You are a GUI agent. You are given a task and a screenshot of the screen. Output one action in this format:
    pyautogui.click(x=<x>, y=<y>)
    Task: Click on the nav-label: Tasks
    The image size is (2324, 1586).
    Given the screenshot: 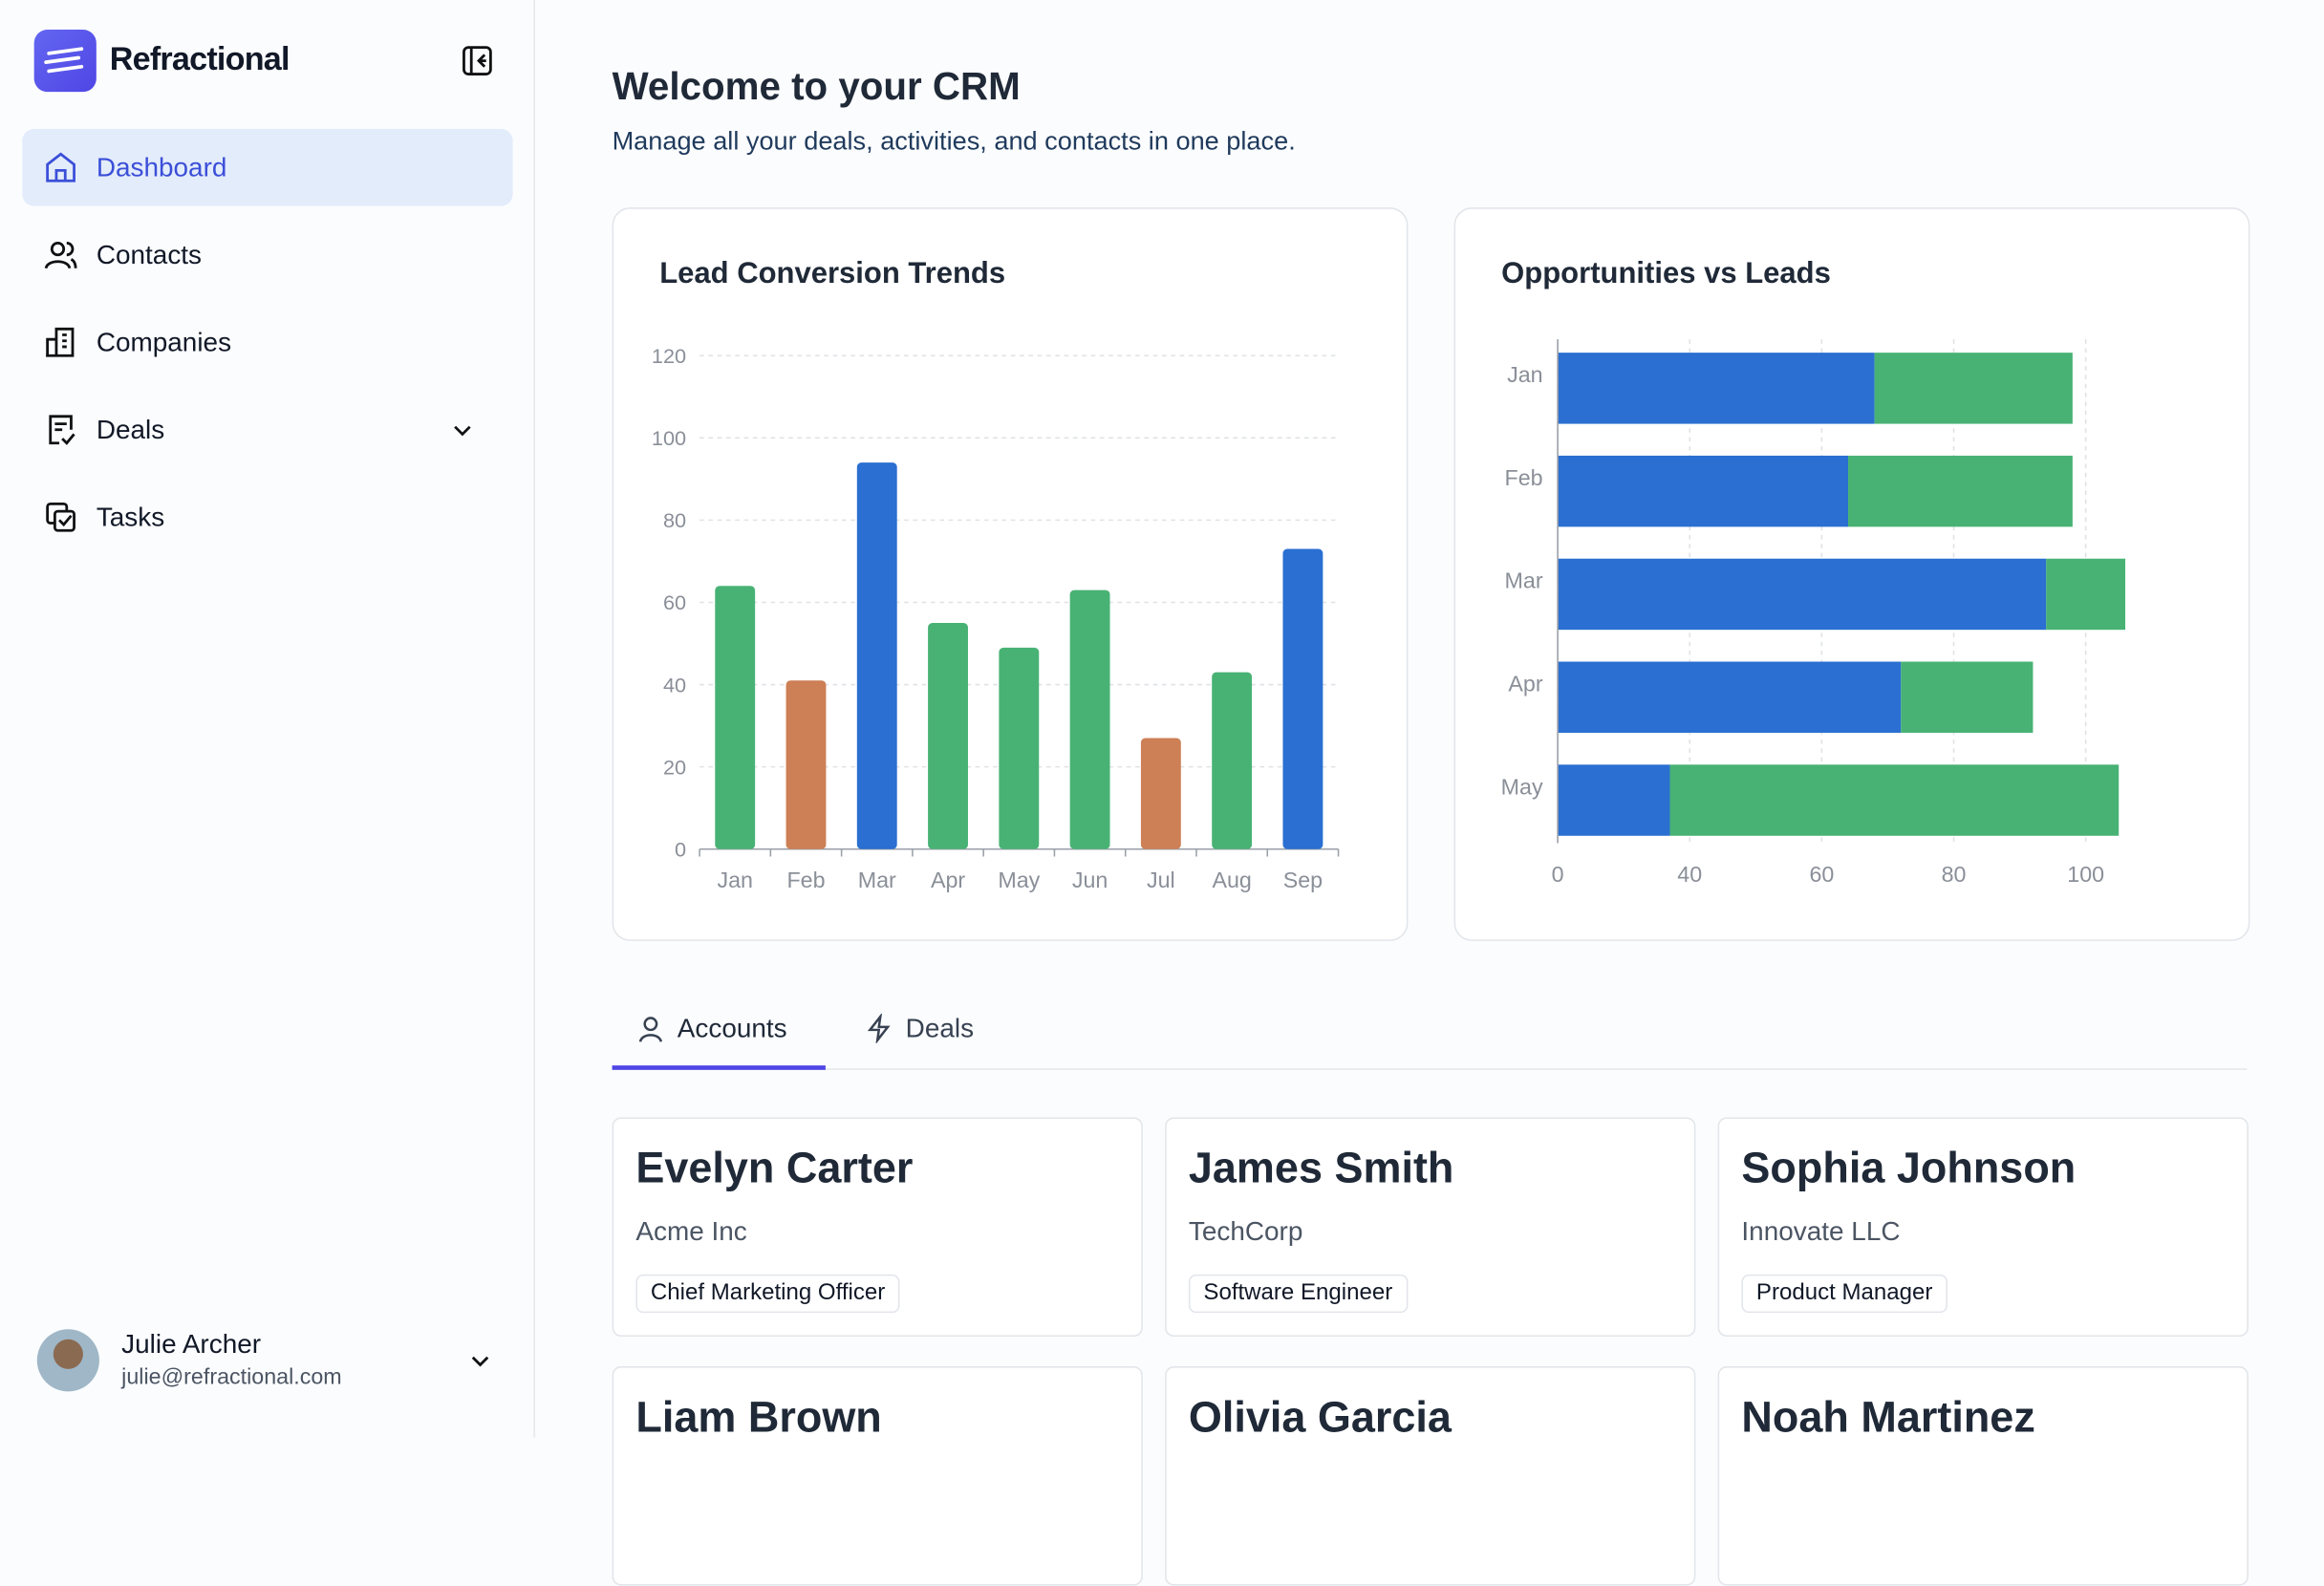 What is the action you would take?
    pyautogui.click(x=130, y=517)
    